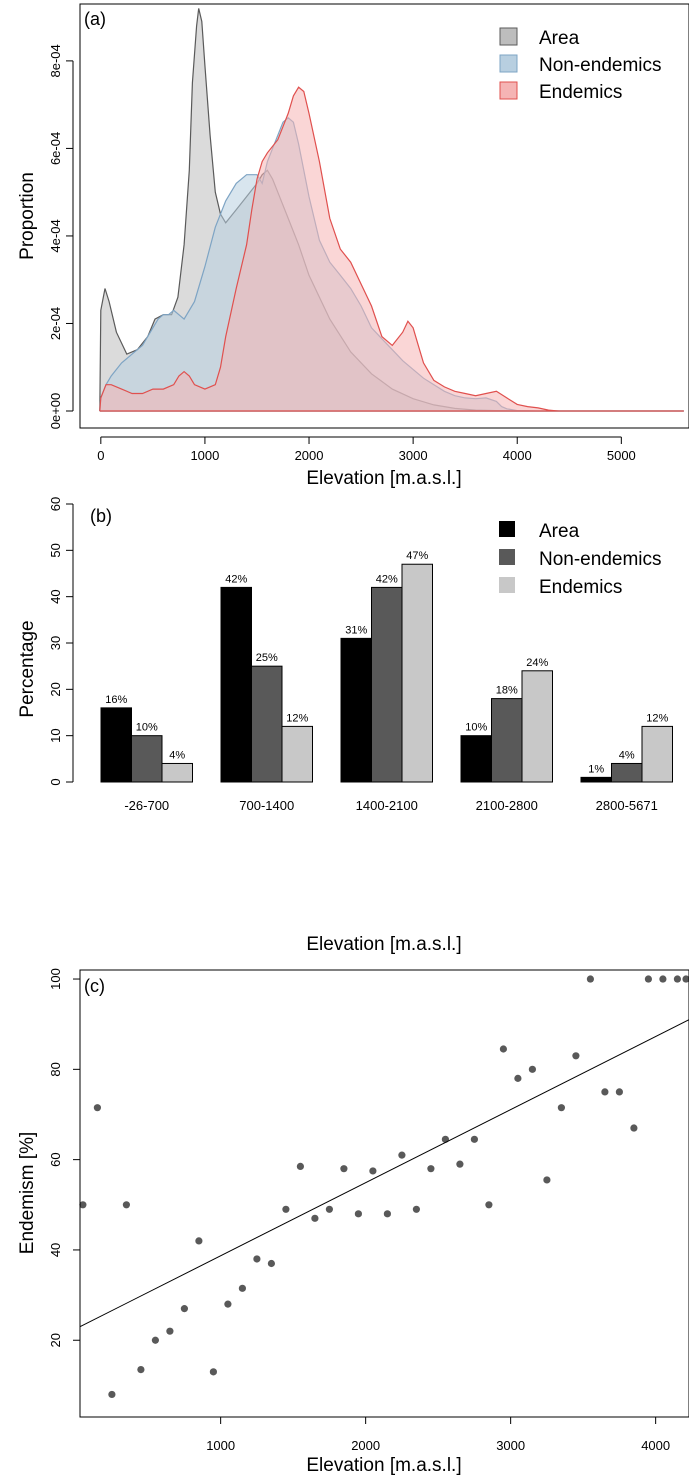 This screenshot has height=1479, width=689. Describe the element at coordinates (507, 805) in the screenshot. I see `x-category-label: 2100-2800` at that location.